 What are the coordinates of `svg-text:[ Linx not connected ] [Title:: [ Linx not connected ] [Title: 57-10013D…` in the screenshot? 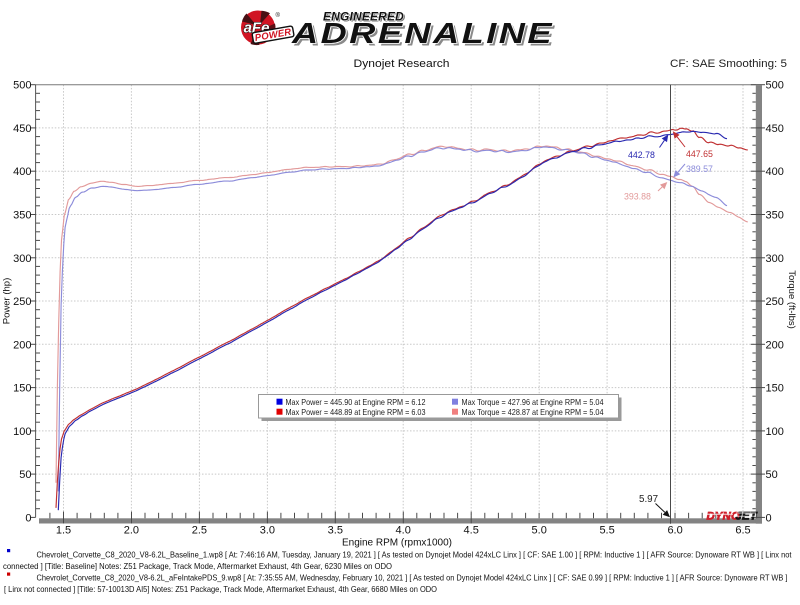 It's located at (220, 589).